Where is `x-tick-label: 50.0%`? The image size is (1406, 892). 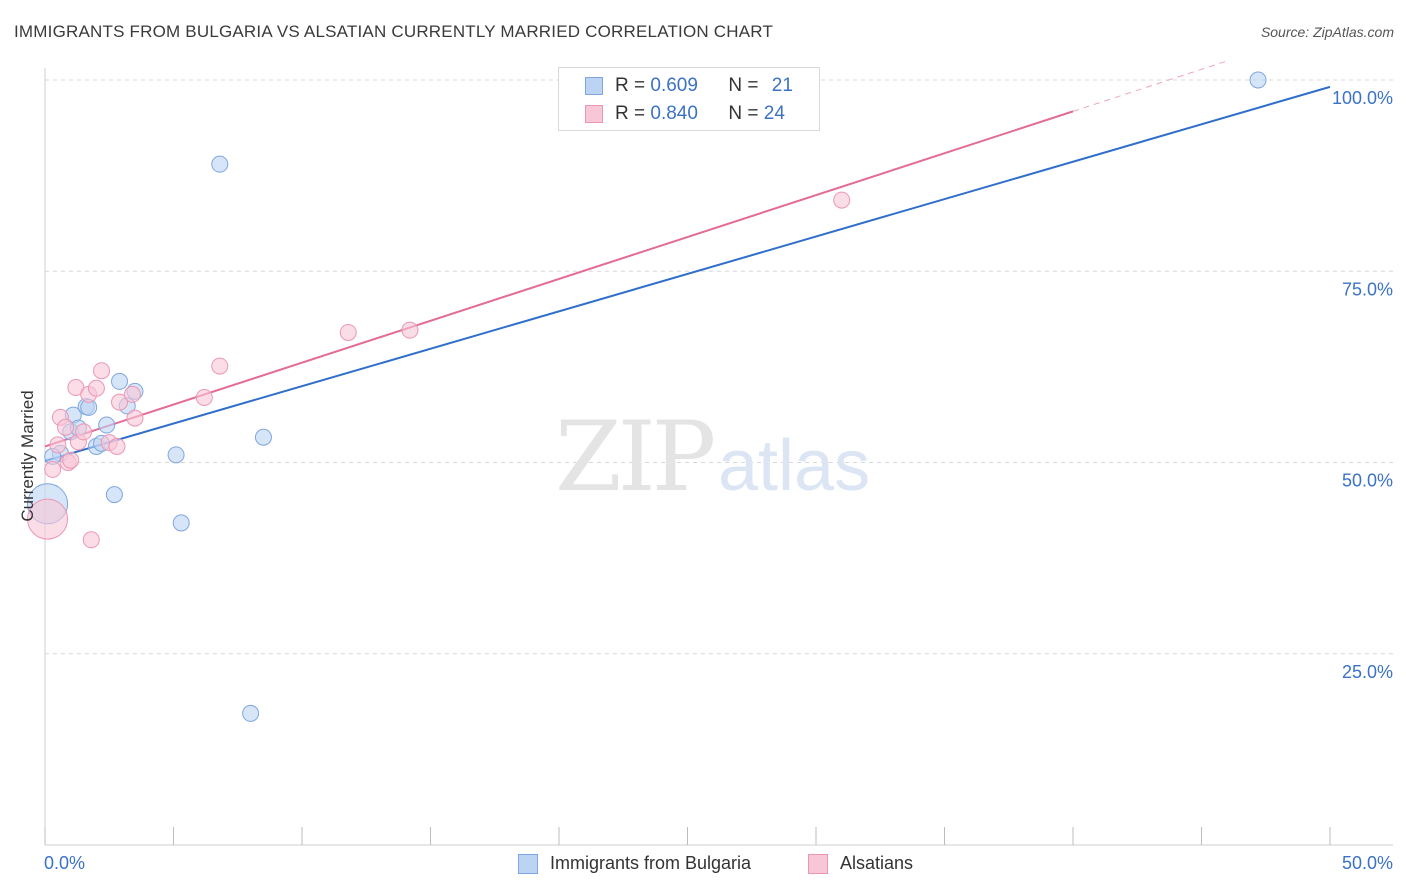 x-tick-label: 50.0% is located at coordinates (1367, 863).